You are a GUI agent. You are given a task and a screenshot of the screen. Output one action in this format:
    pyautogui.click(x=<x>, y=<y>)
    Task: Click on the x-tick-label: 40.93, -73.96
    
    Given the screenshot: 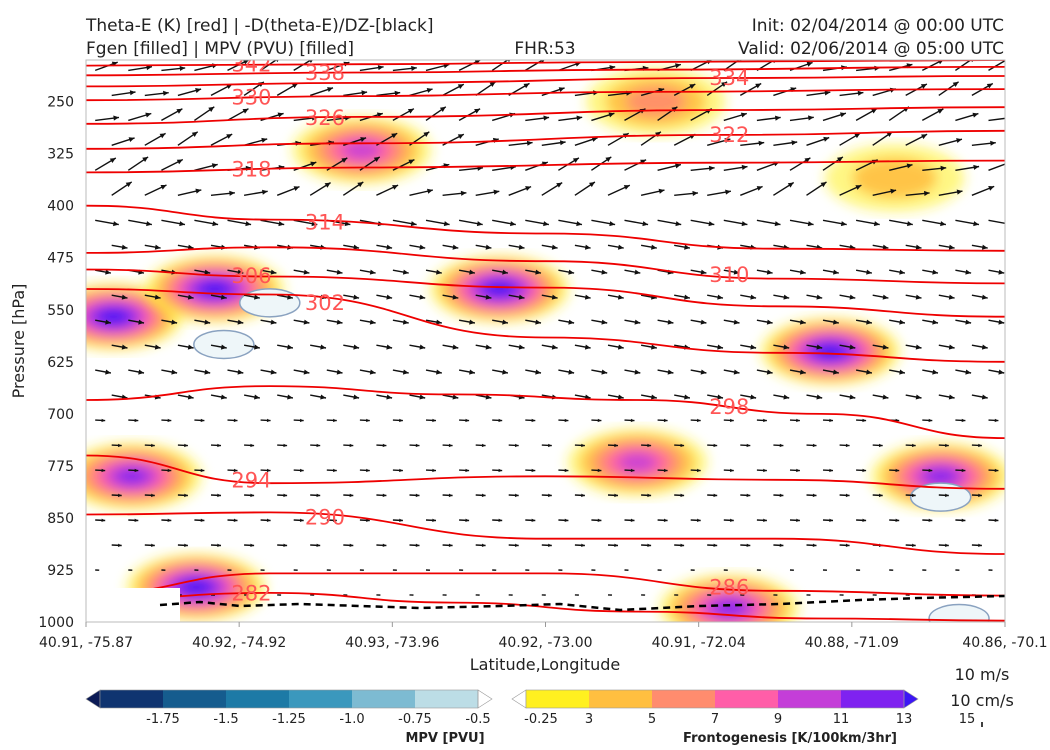 What is the action you would take?
    pyautogui.click(x=392, y=643)
    